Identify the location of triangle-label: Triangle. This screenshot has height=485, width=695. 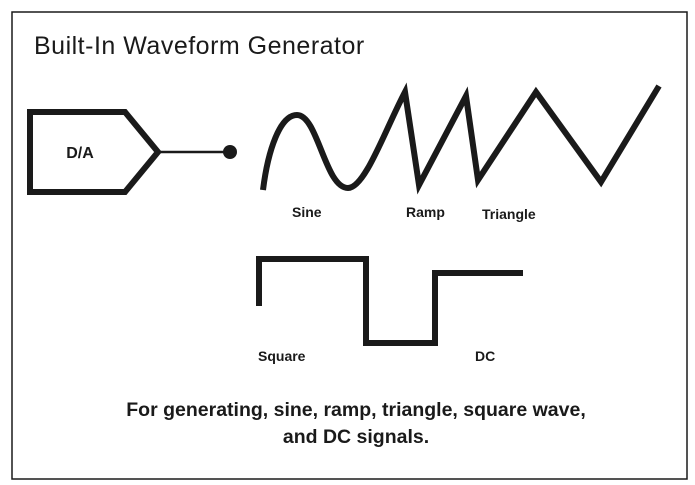
(509, 214).